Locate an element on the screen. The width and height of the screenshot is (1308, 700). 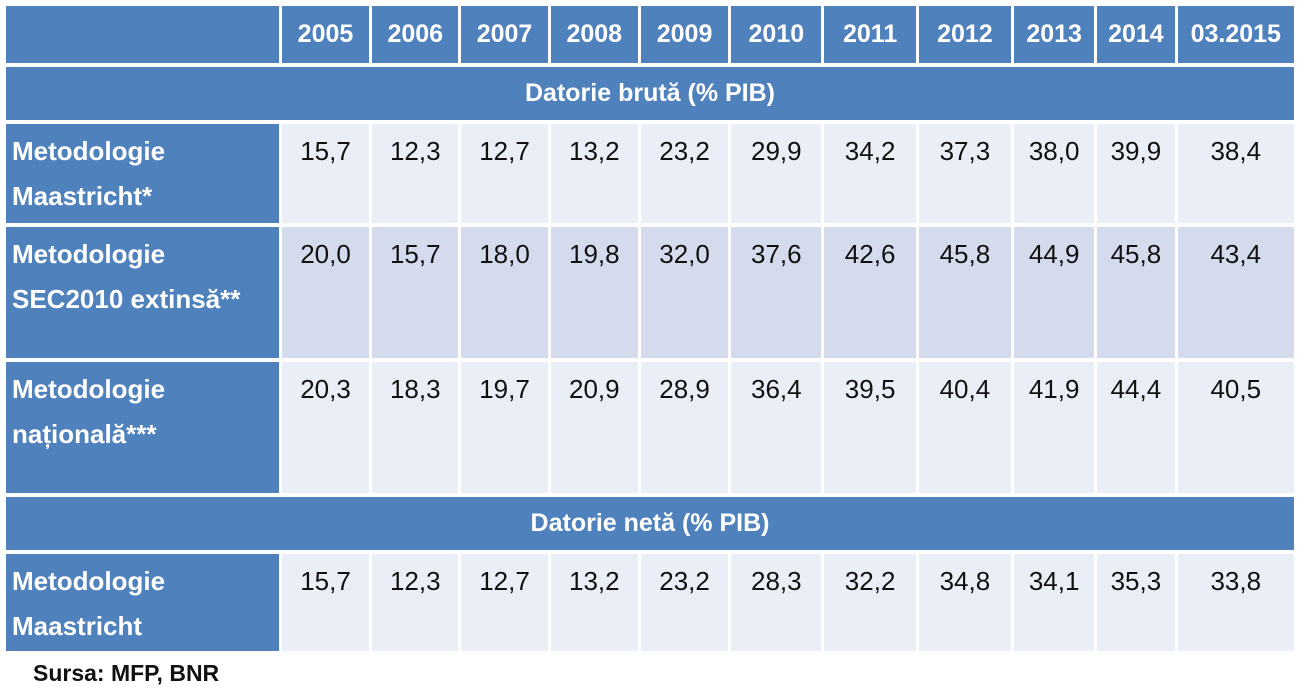
row-label-maastricht-gross: Metodologie Maastricht* is located at coordinates (142, 173).